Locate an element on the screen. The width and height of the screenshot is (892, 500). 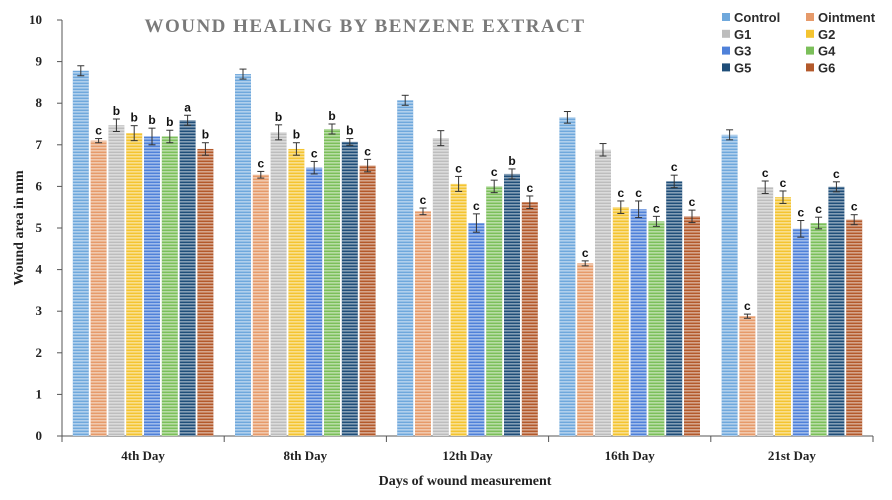
x-category-label: 8th Day is located at coordinates (305, 455).